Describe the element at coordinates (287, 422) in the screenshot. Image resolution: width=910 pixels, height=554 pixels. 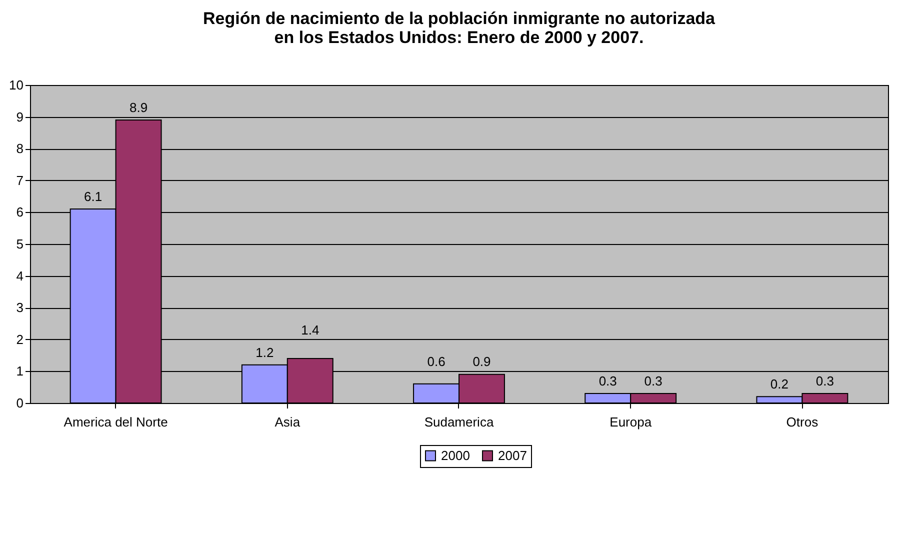
I see `x-tick-label: Asia` at that location.